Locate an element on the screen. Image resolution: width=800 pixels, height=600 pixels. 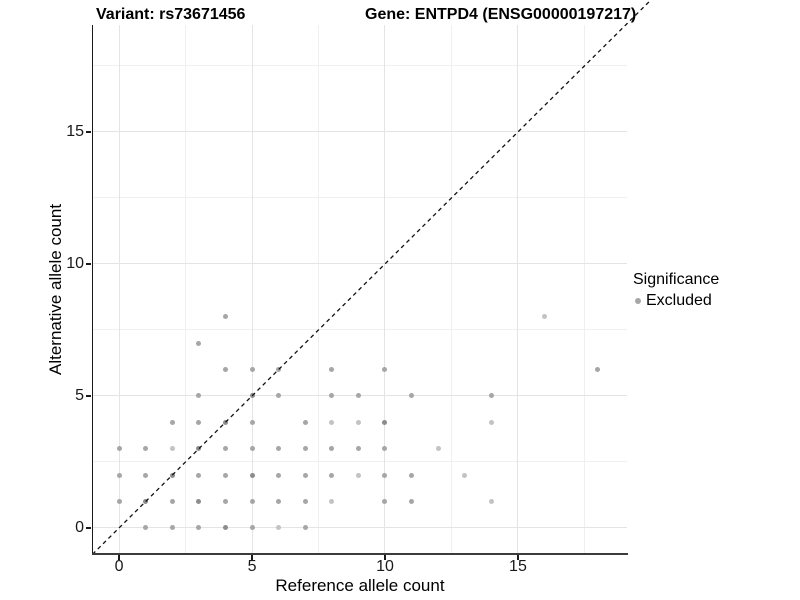
x-axis-line is located at coordinates (359, 554).